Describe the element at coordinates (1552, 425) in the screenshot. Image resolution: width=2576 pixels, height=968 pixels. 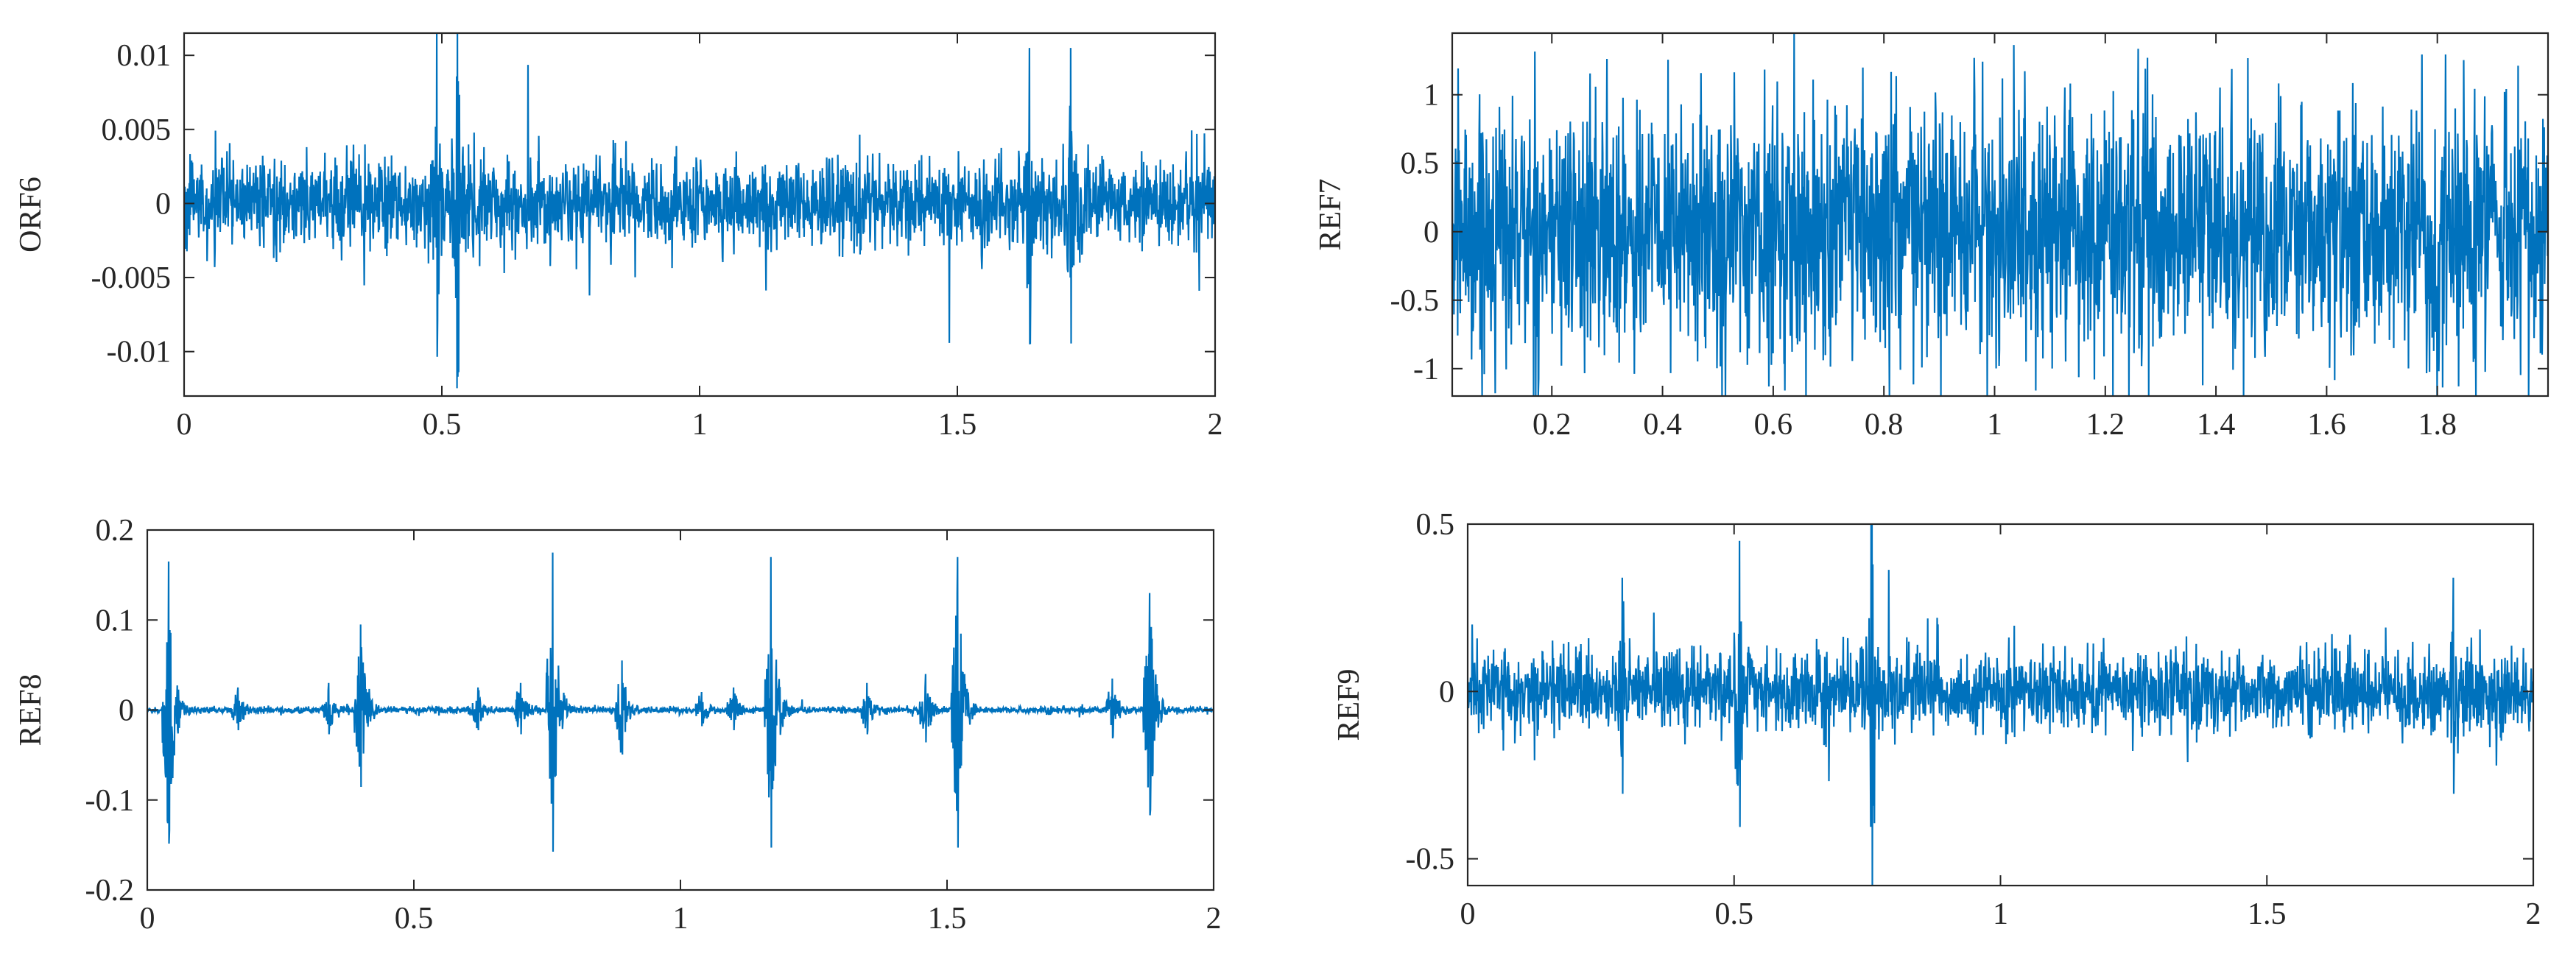
I see `x-tick-label: 0.2` at that location.